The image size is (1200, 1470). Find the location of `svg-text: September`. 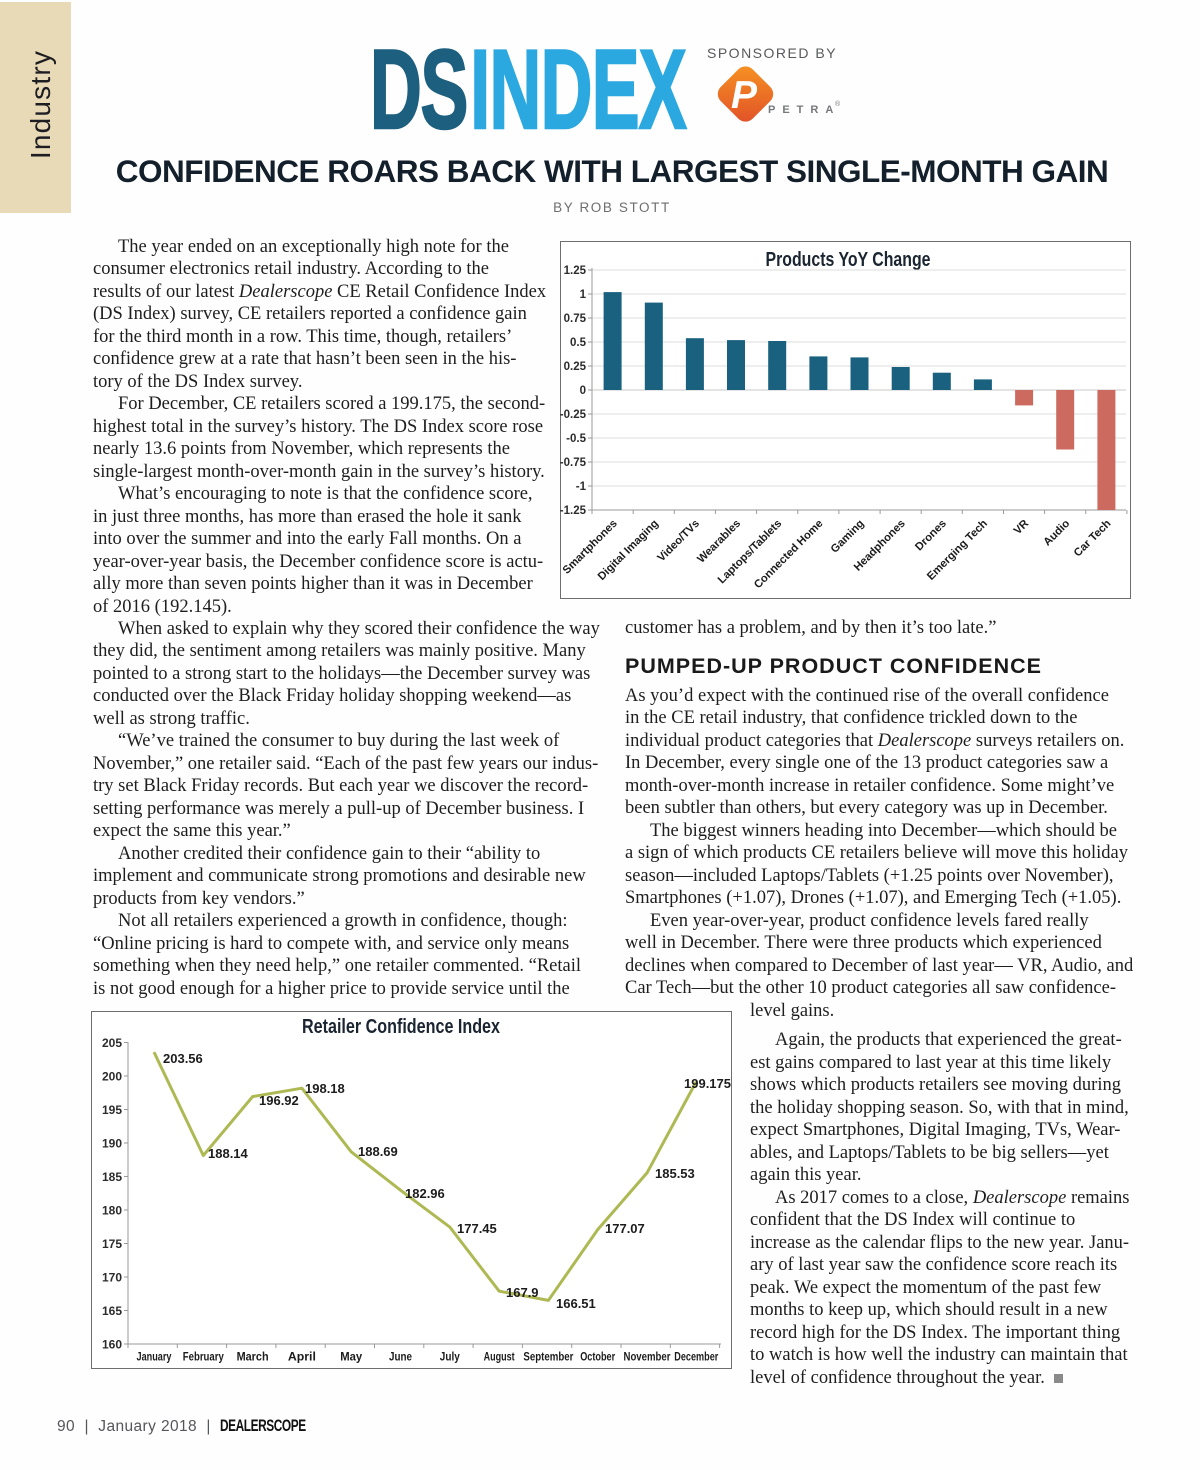

svg-text: September is located at coordinates (548, 1358).